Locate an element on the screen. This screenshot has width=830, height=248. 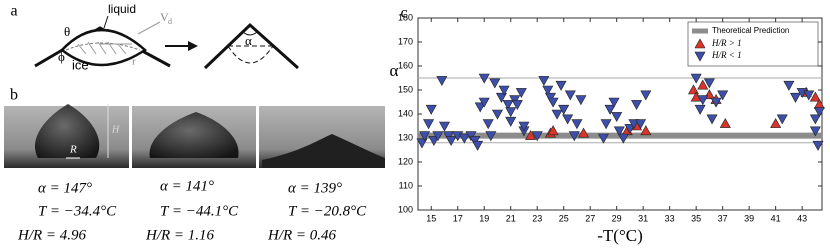
liquid-label: liquid is located at coordinates (122, 9).